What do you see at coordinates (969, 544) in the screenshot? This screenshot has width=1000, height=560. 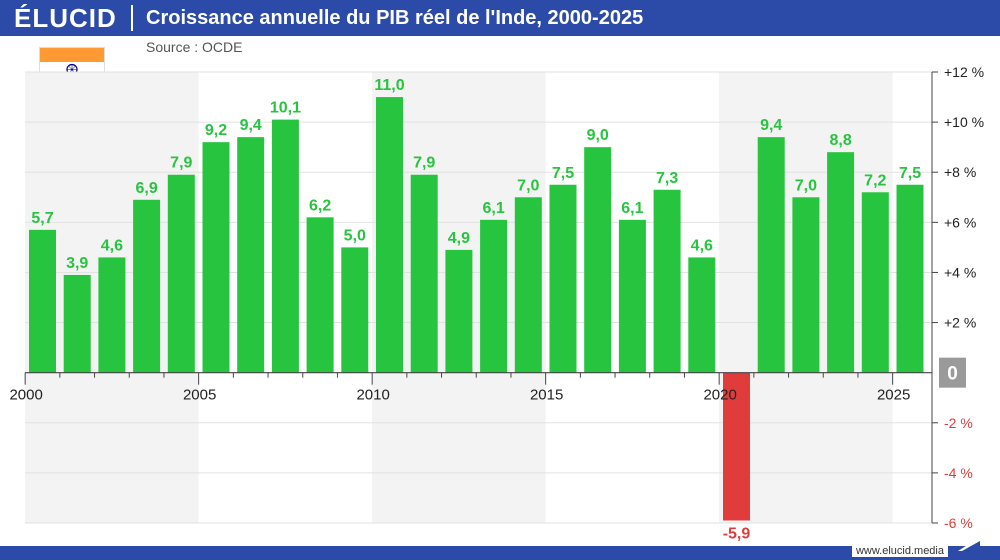 I see `elucid-corner-mark-icon` at bounding box center [969, 544].